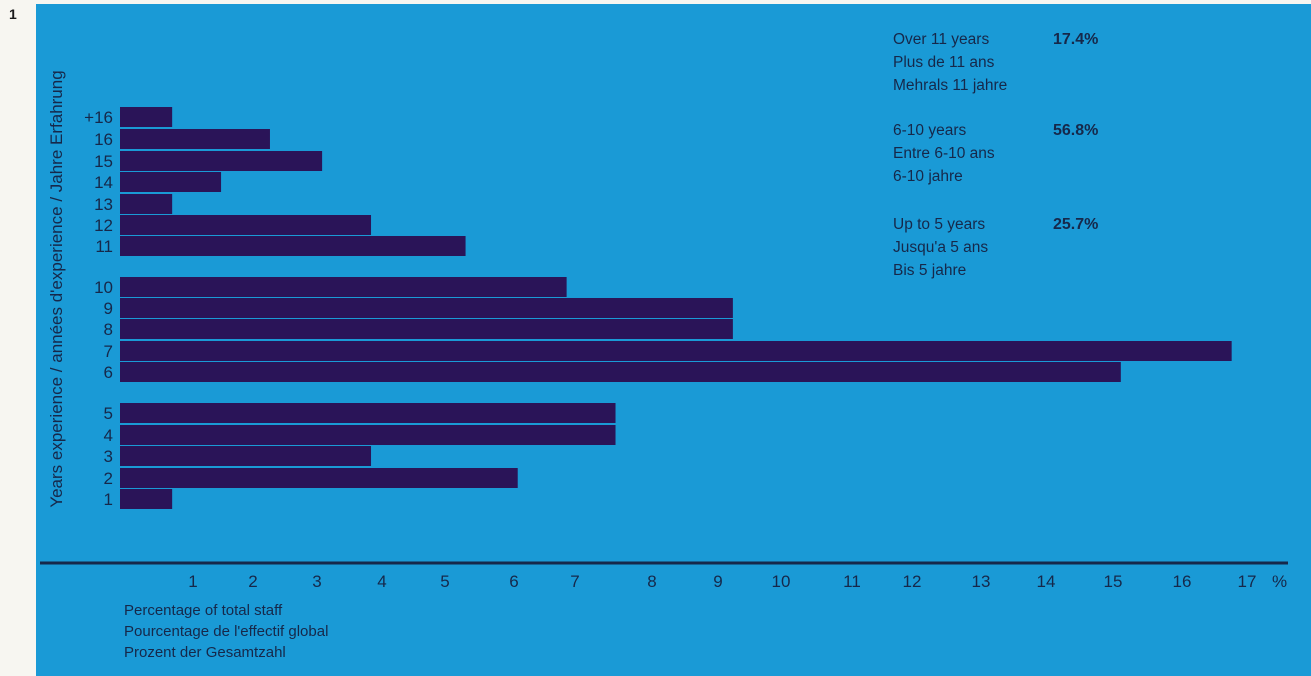 This screenshot has height=676, width=1311. Describe the element at coordinates (944, 62) in the screenshot. I see `legend-entry-label: Plus de 11 ans` at that location.